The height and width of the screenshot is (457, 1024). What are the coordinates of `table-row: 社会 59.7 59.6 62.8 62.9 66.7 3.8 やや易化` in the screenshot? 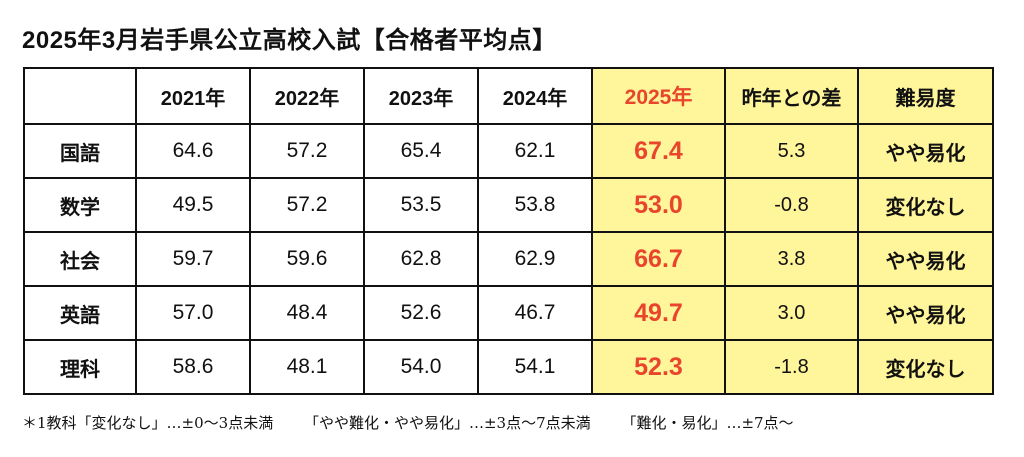 It's located at (508, 259).